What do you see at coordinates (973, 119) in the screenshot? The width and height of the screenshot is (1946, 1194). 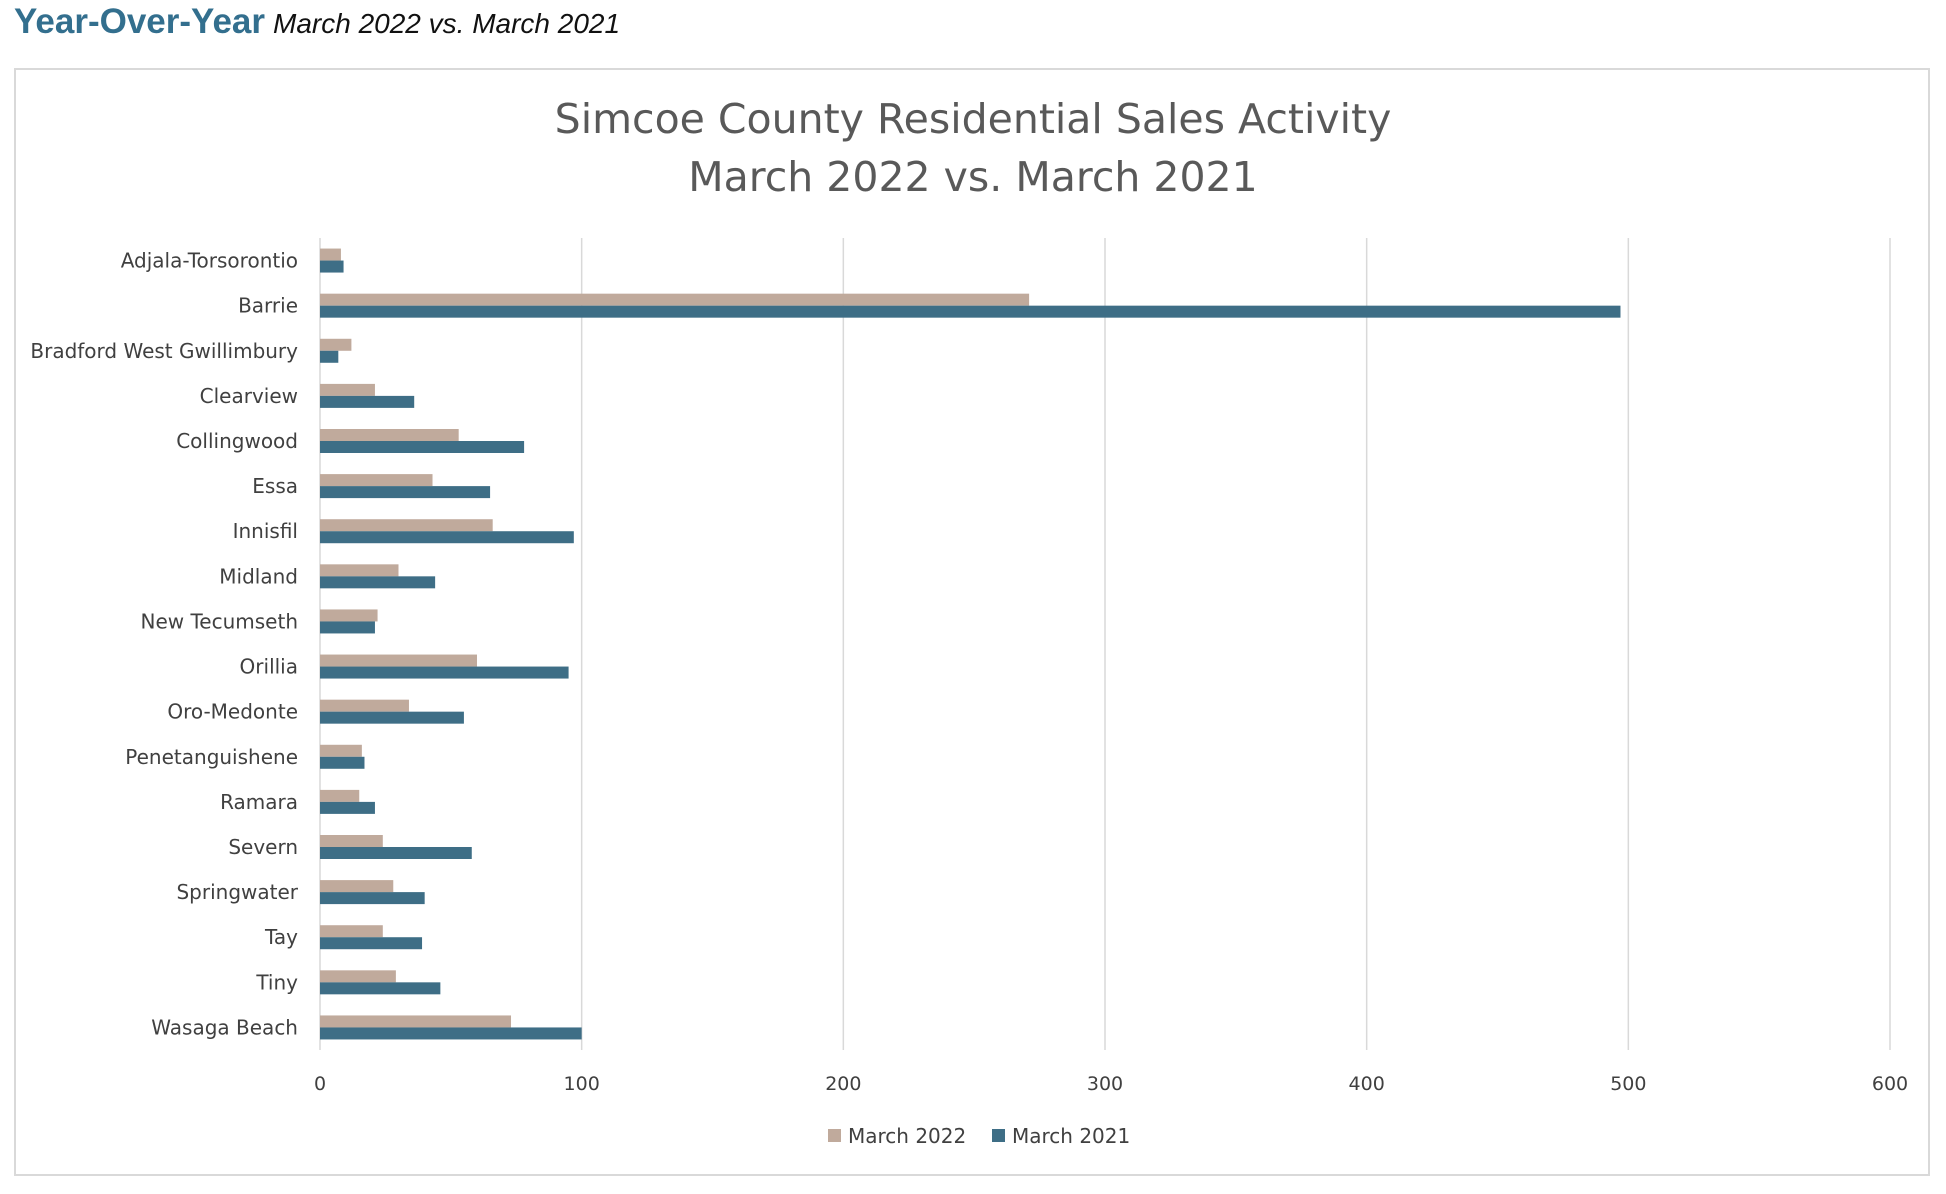 I see `chart-title: Simcoe County Residential Sales Activity` at bounding box center [973, 119].